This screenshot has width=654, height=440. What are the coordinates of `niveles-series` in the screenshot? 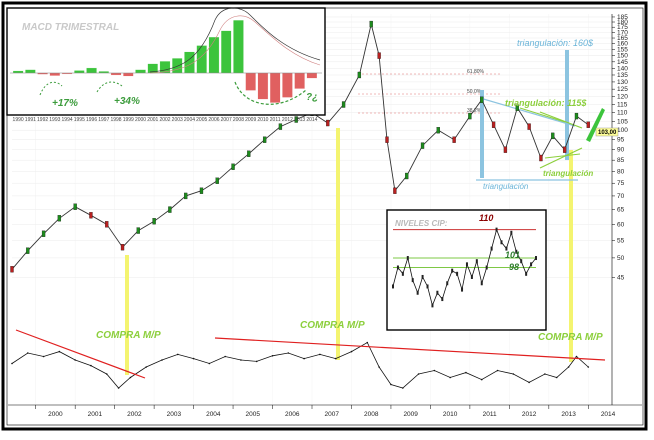 It's located at (464, 267).